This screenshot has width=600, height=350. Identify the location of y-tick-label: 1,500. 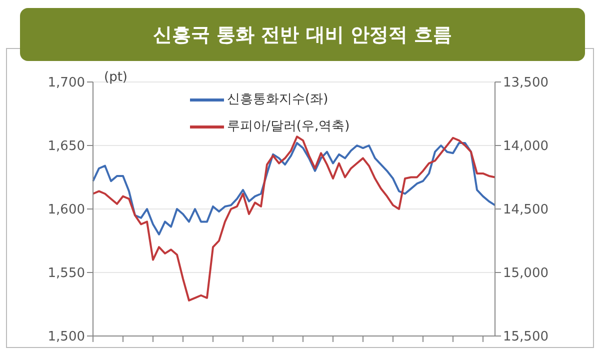
(66, 337).